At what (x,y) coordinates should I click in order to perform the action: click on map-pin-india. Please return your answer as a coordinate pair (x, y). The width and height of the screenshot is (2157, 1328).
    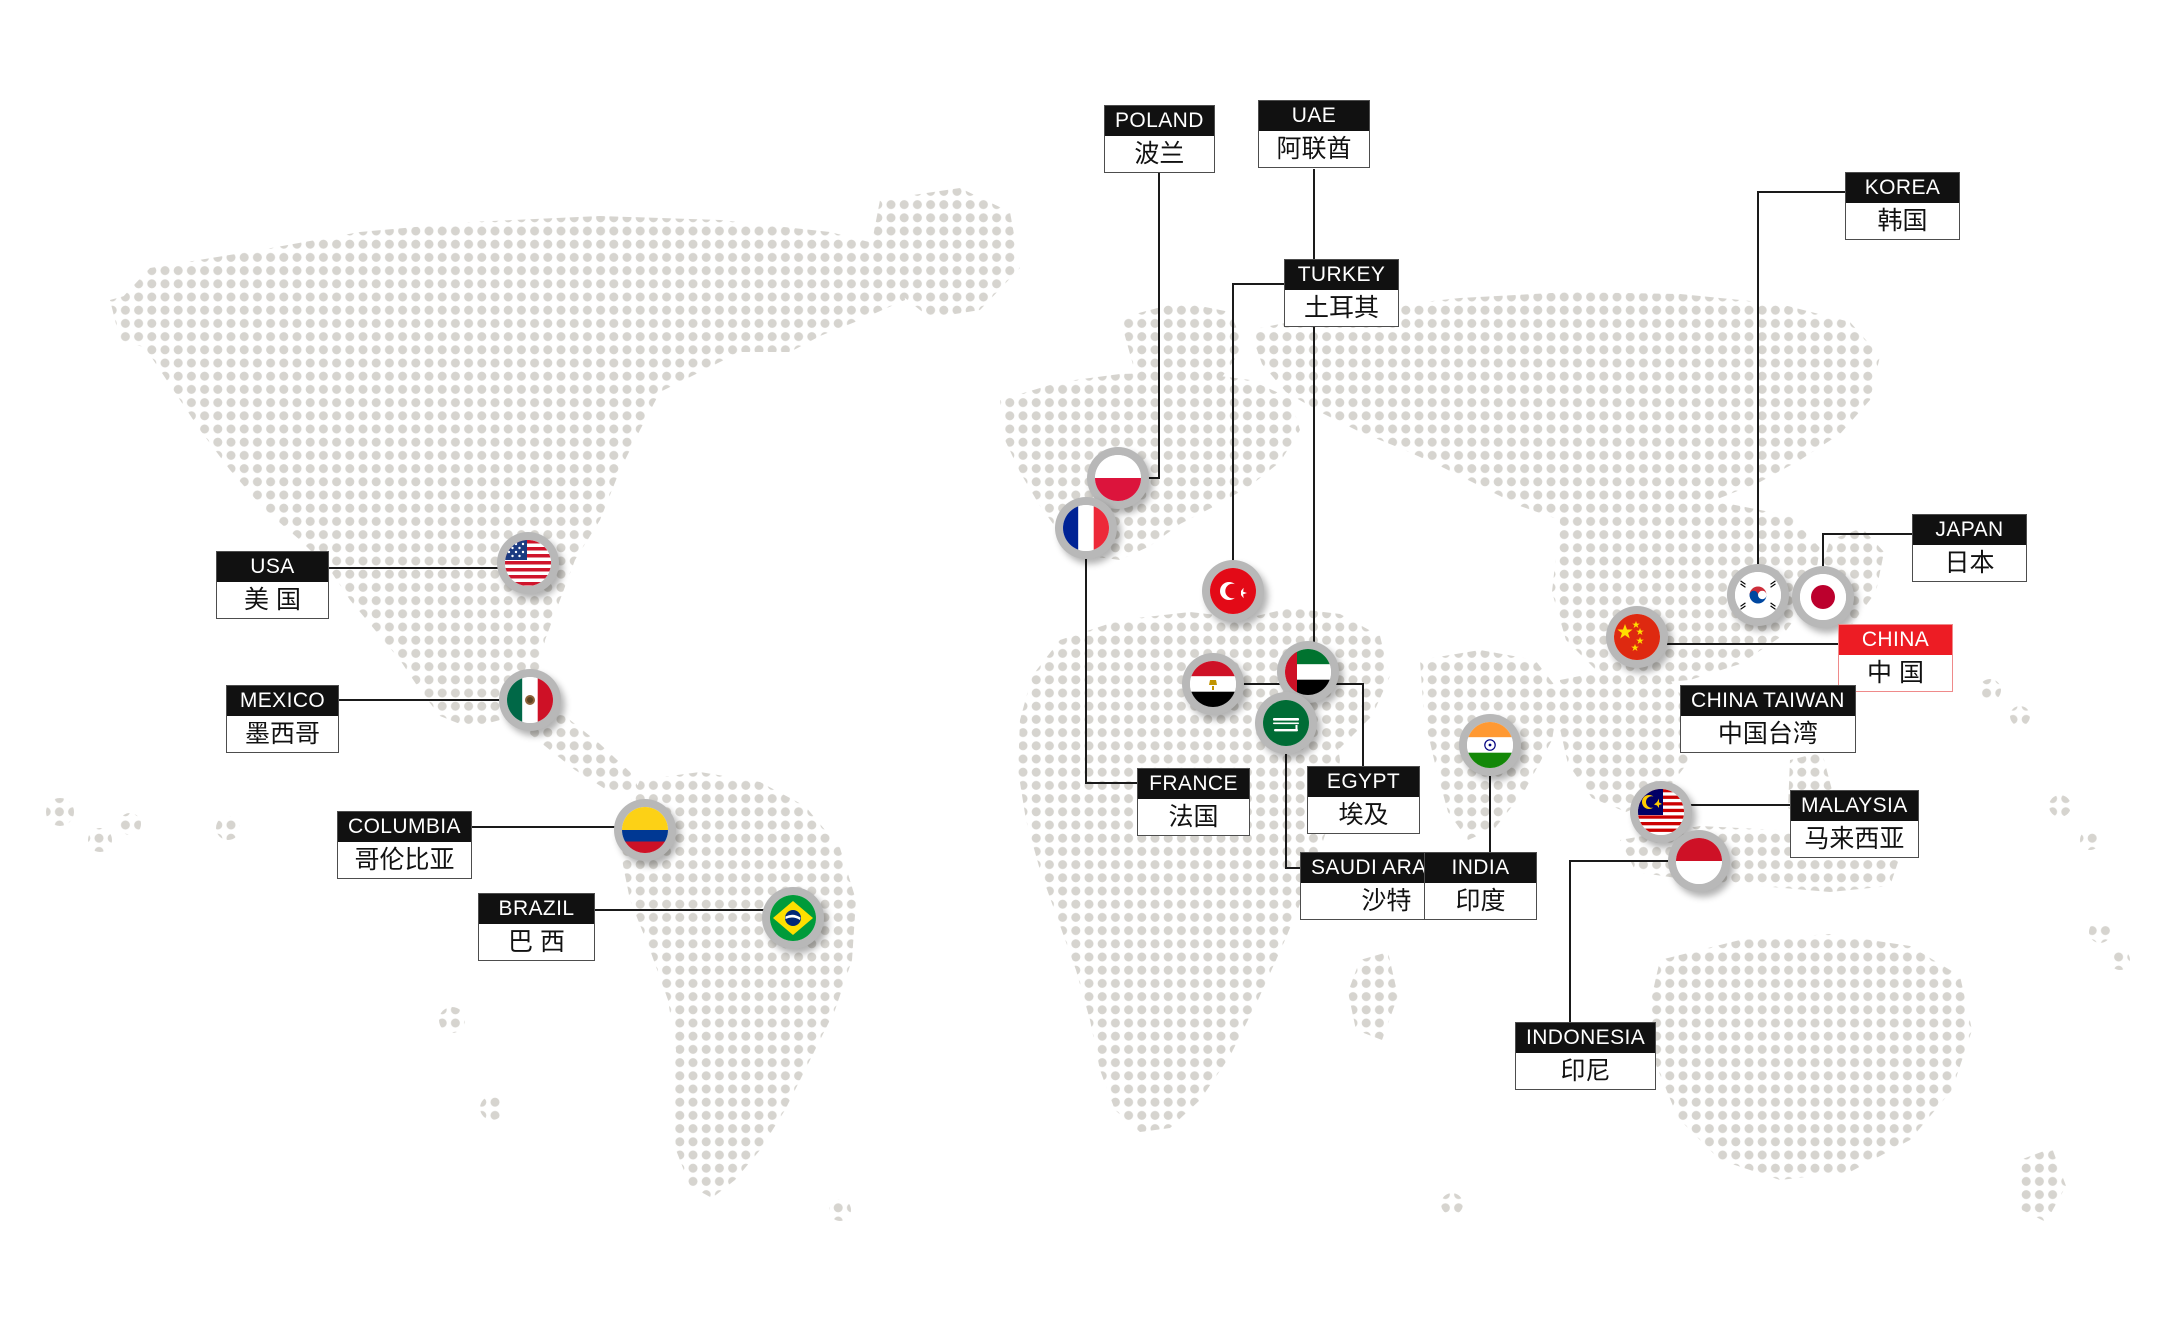
    Looking at the image, I should click on (1490, 745).